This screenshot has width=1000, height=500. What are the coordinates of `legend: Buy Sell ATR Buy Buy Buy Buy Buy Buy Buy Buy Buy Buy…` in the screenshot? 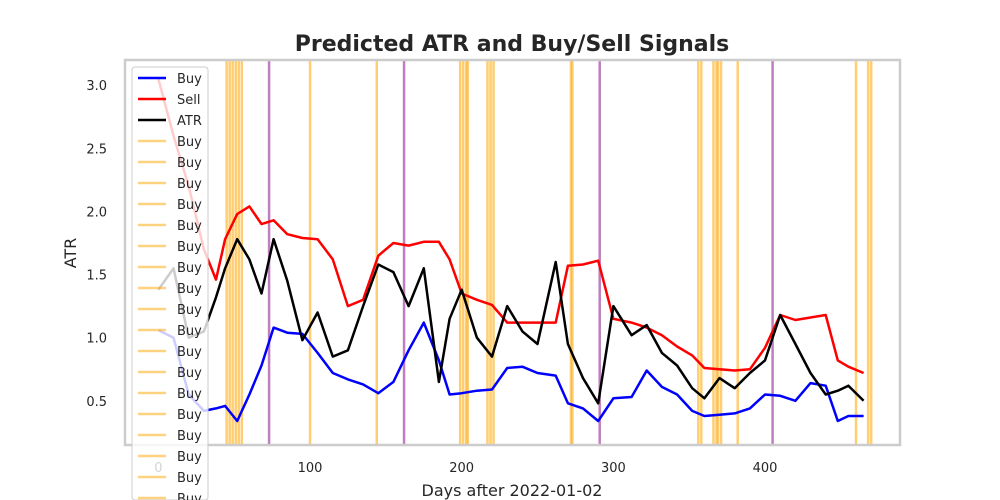 It's located at (170, 283).